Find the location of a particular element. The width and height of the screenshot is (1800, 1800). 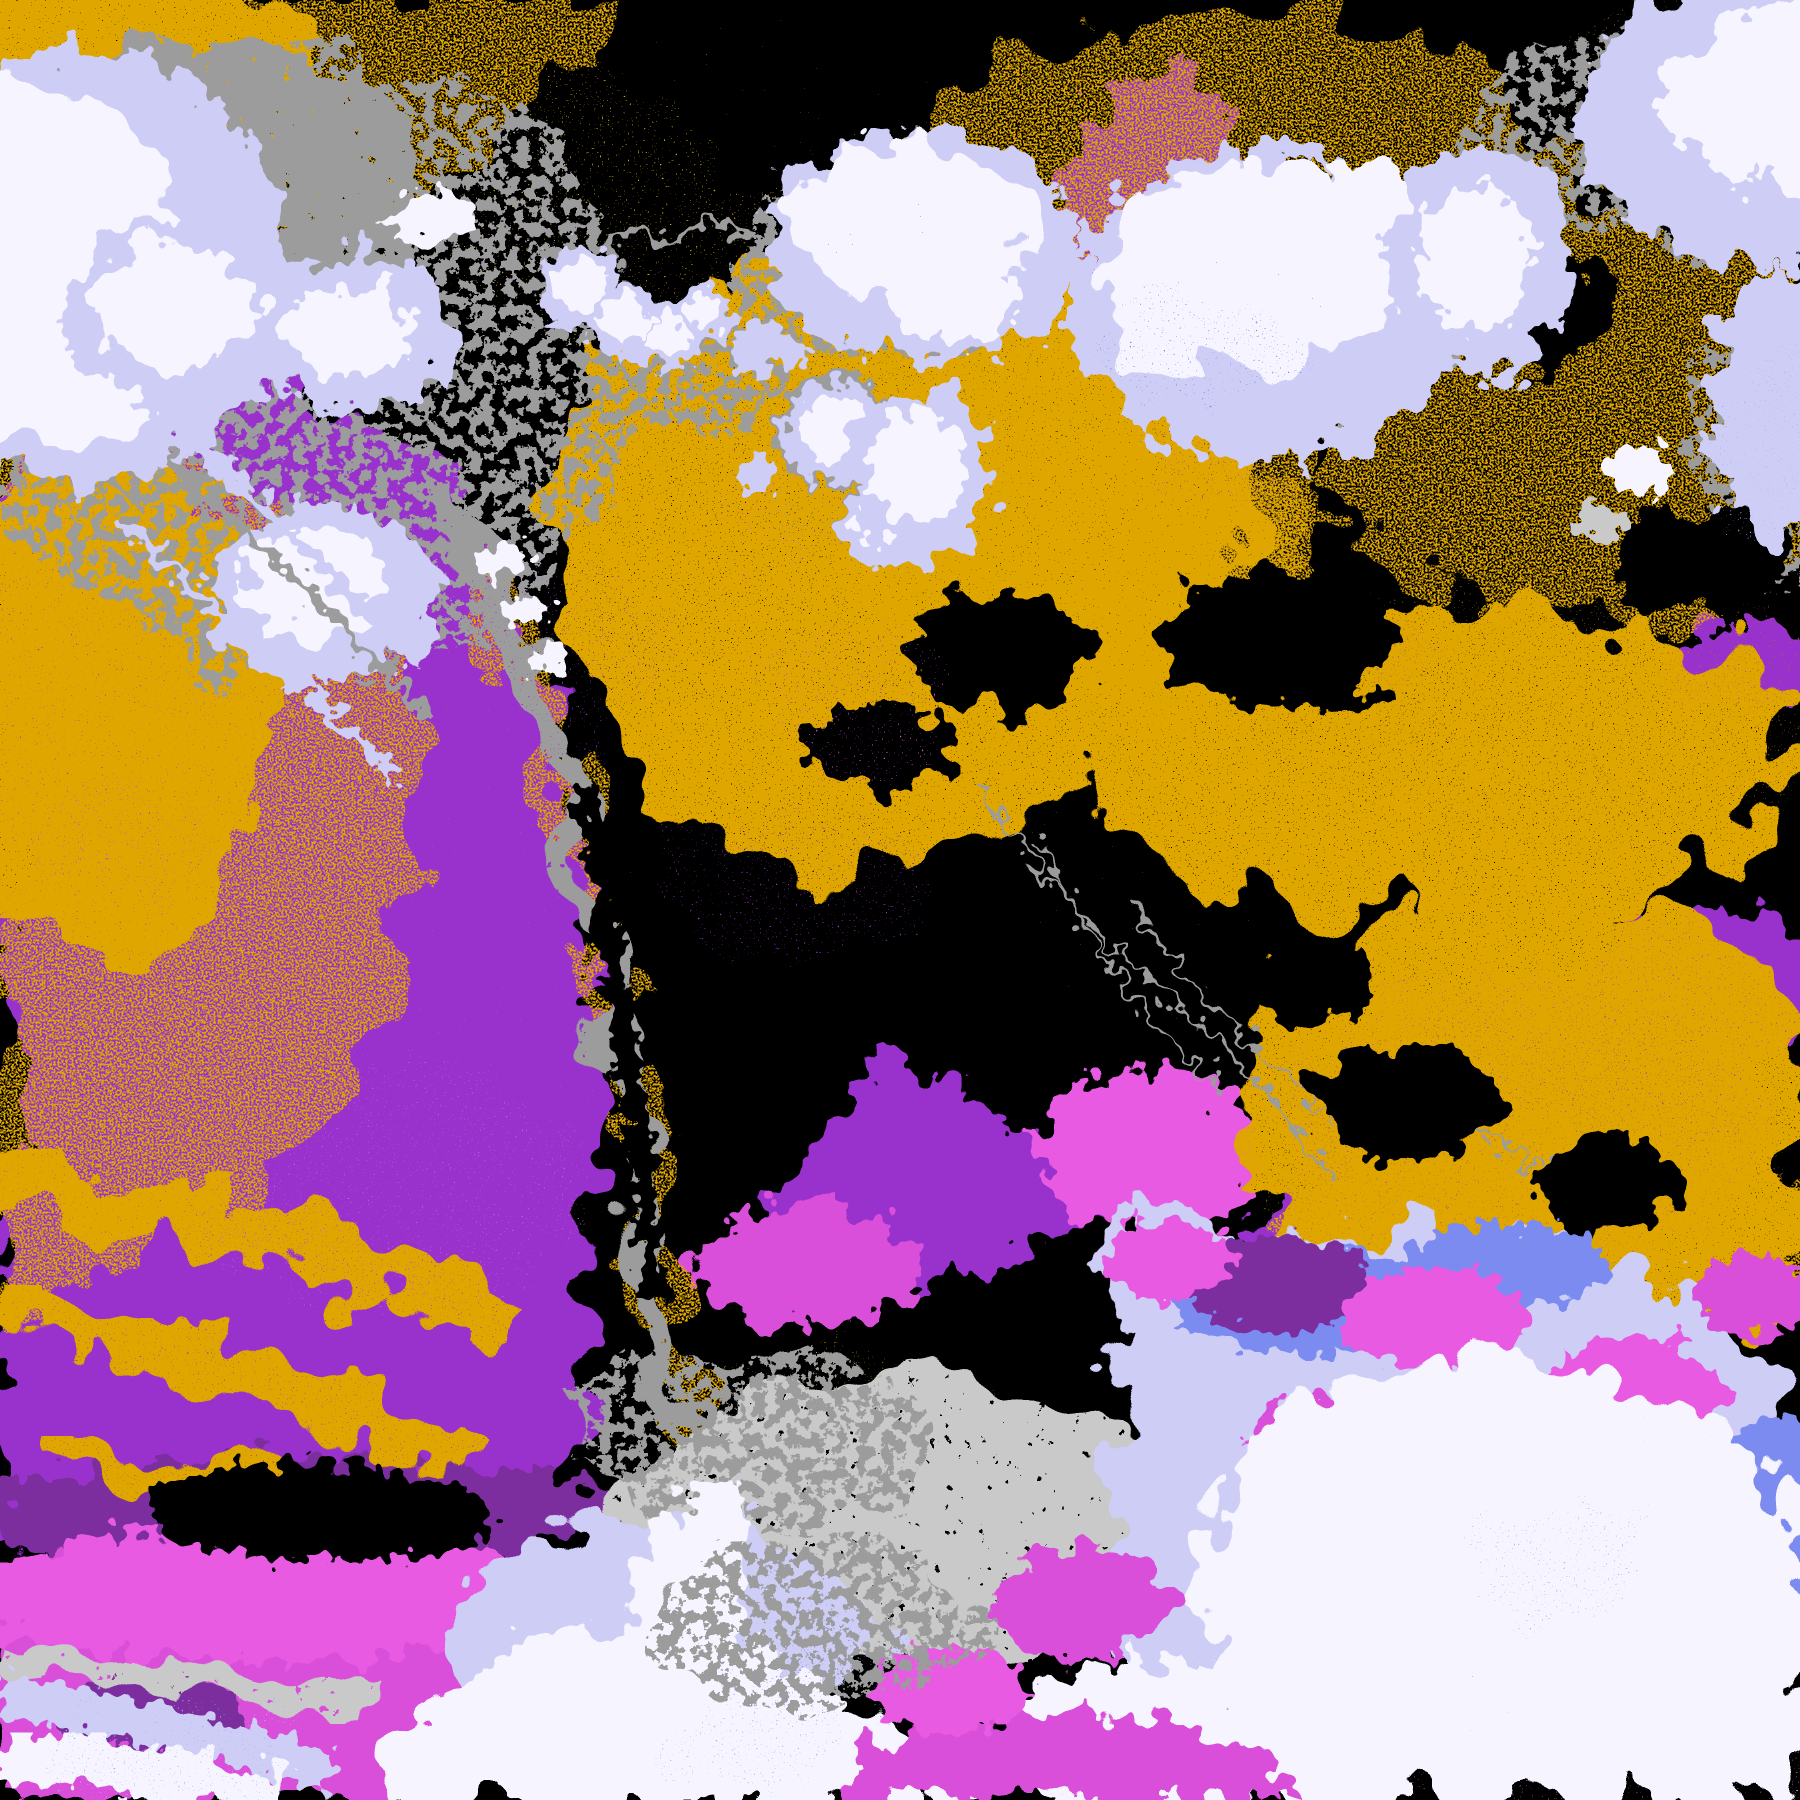

layer-high-clouds-south is located at coordinates (650, 1639).